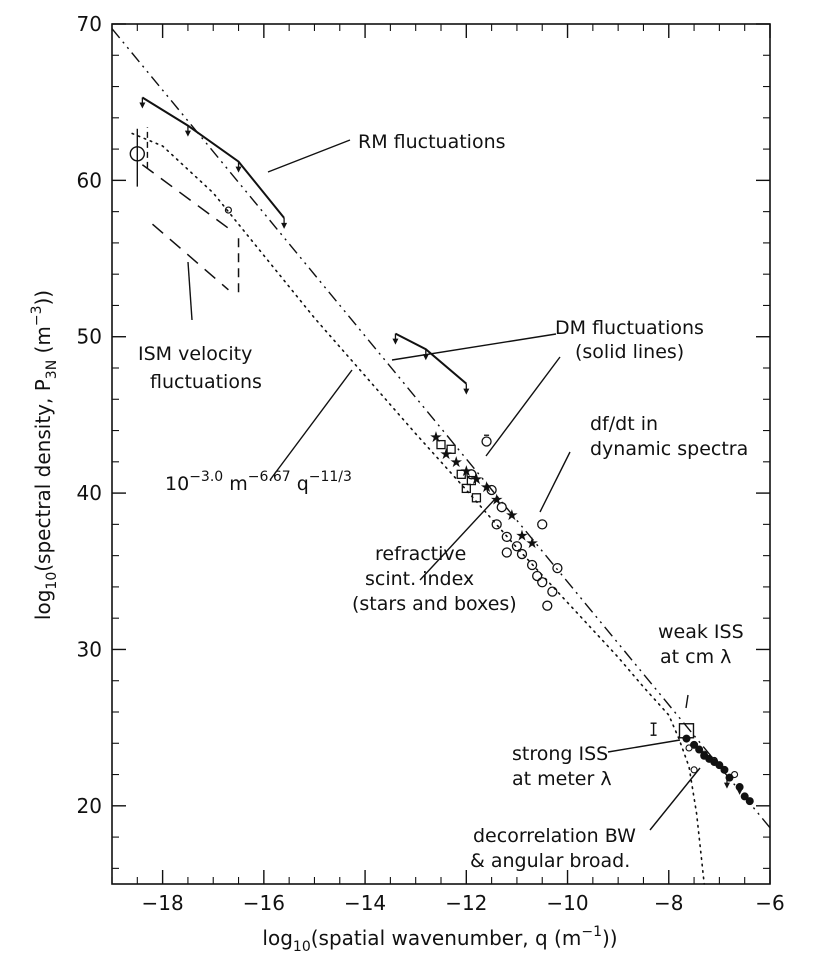  I want to click on x-tick-label: −6, so click(769, 903).